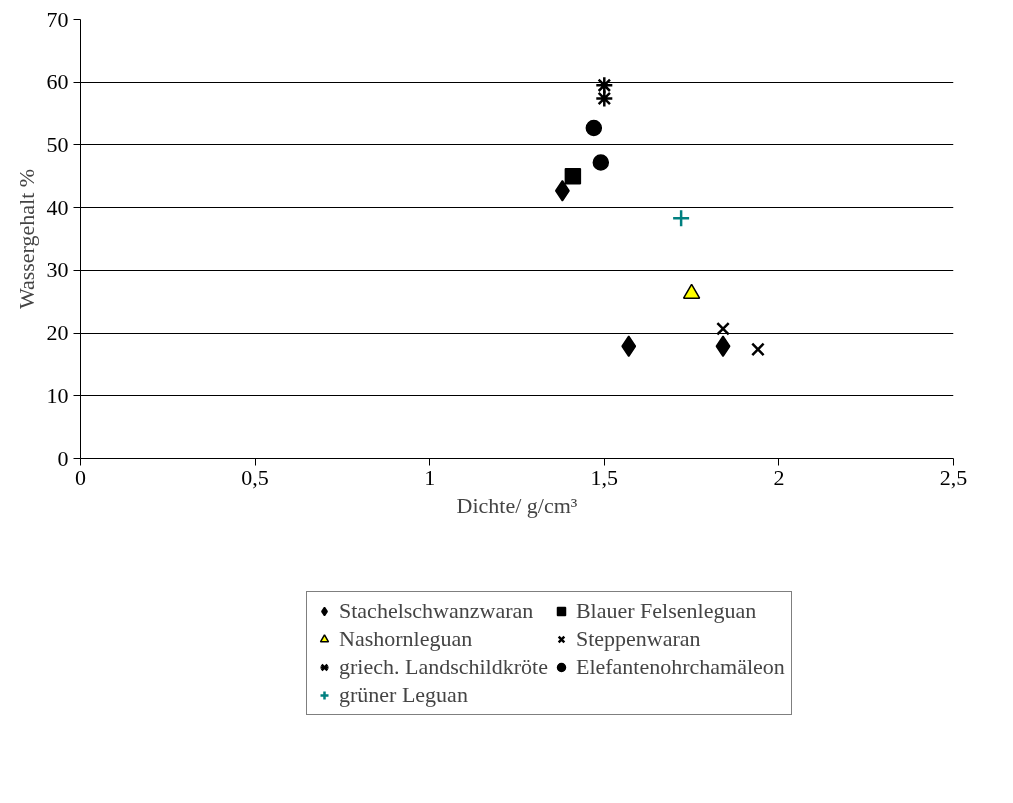 This screenshot has height=803, width=1013. What do you see at coordinates (517, 505) in the screenshot?
I see `x-axis-title: Dichte/ g/cm³` at bounding box center [517, 505].